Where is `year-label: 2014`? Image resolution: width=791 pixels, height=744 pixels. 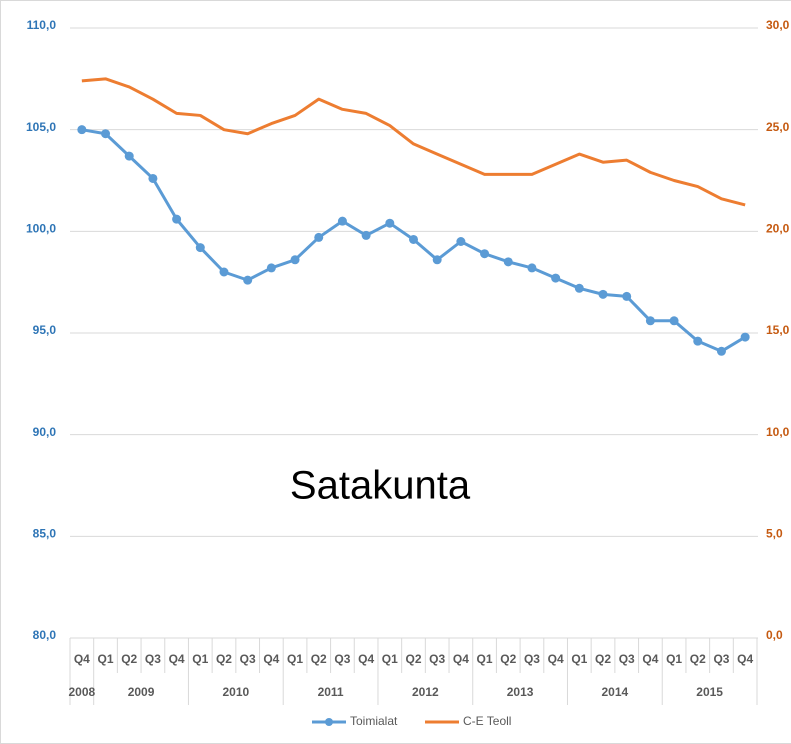 year-label: 2014 is located at coordinates (615, 692).